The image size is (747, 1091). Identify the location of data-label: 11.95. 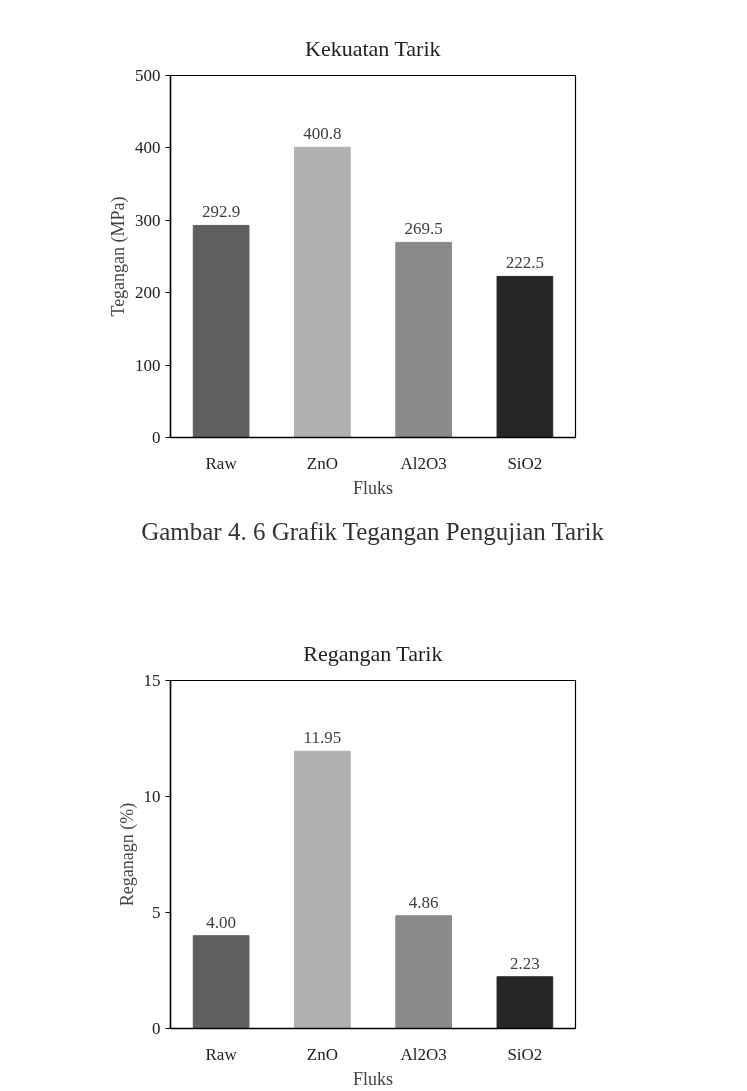
(322, 738).